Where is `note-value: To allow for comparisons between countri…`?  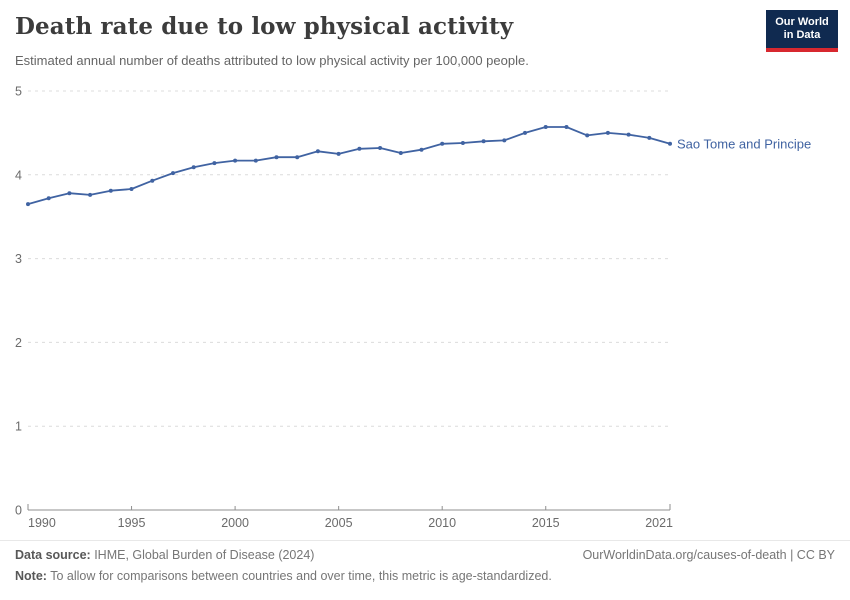
note-value: To allow for comparisons between countri… is located at coordinates (299, 576).